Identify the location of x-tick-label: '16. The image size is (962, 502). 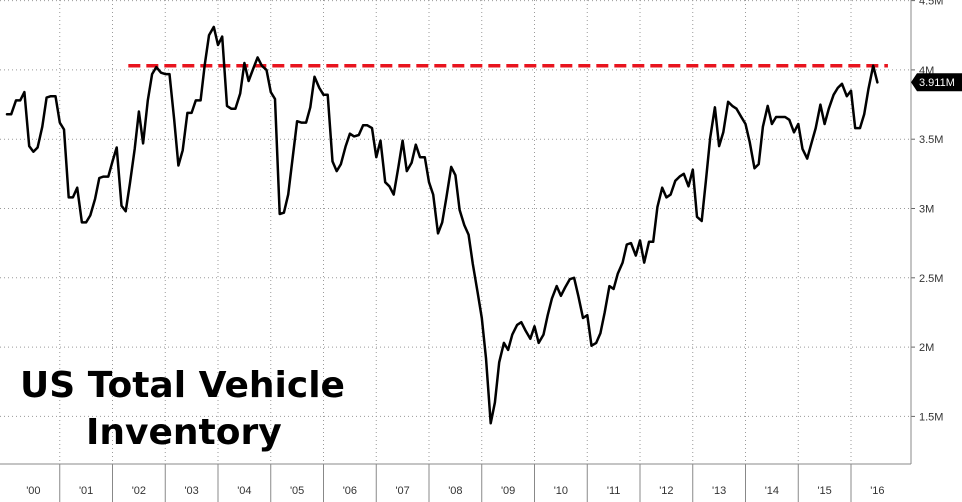
(877, 491).